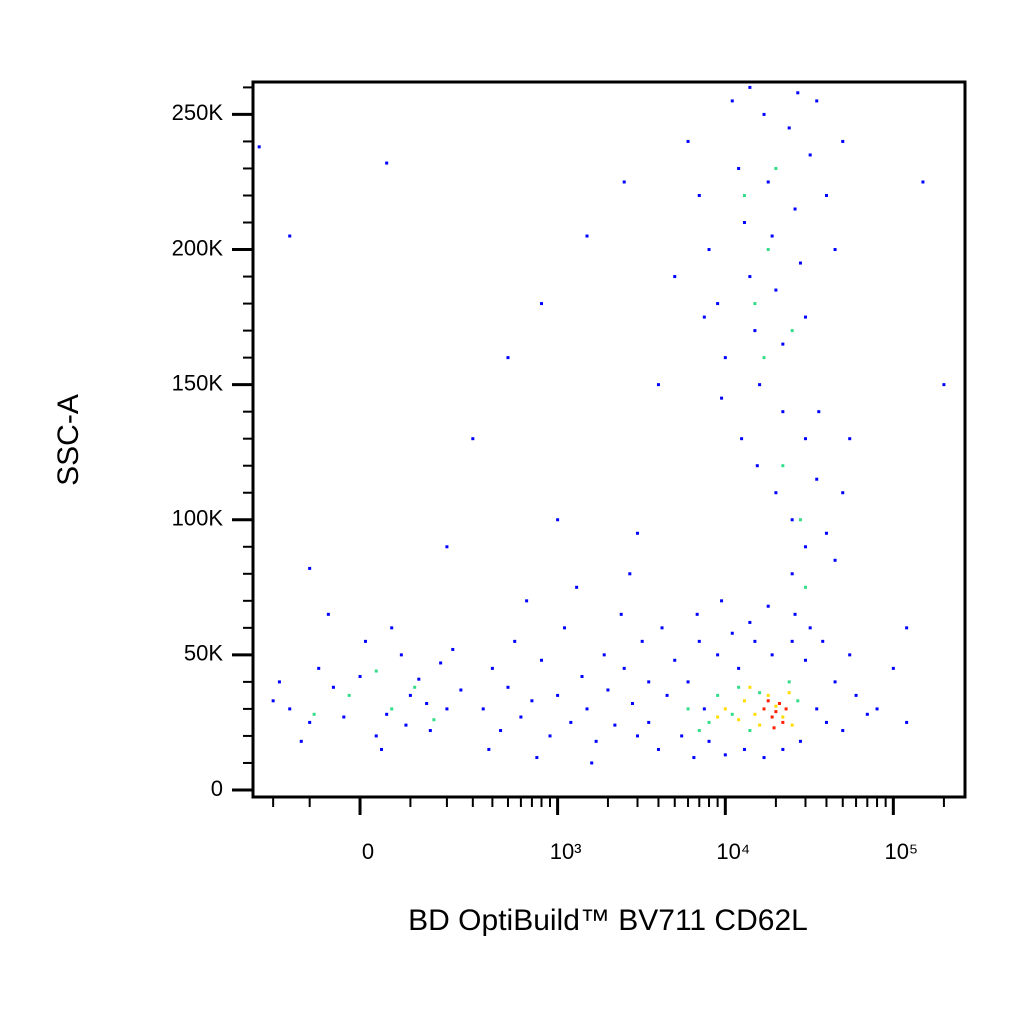 This screenshot has width=1024, height=1024. I want to click on y-axis-label: SSC-A, so click(68, 440).